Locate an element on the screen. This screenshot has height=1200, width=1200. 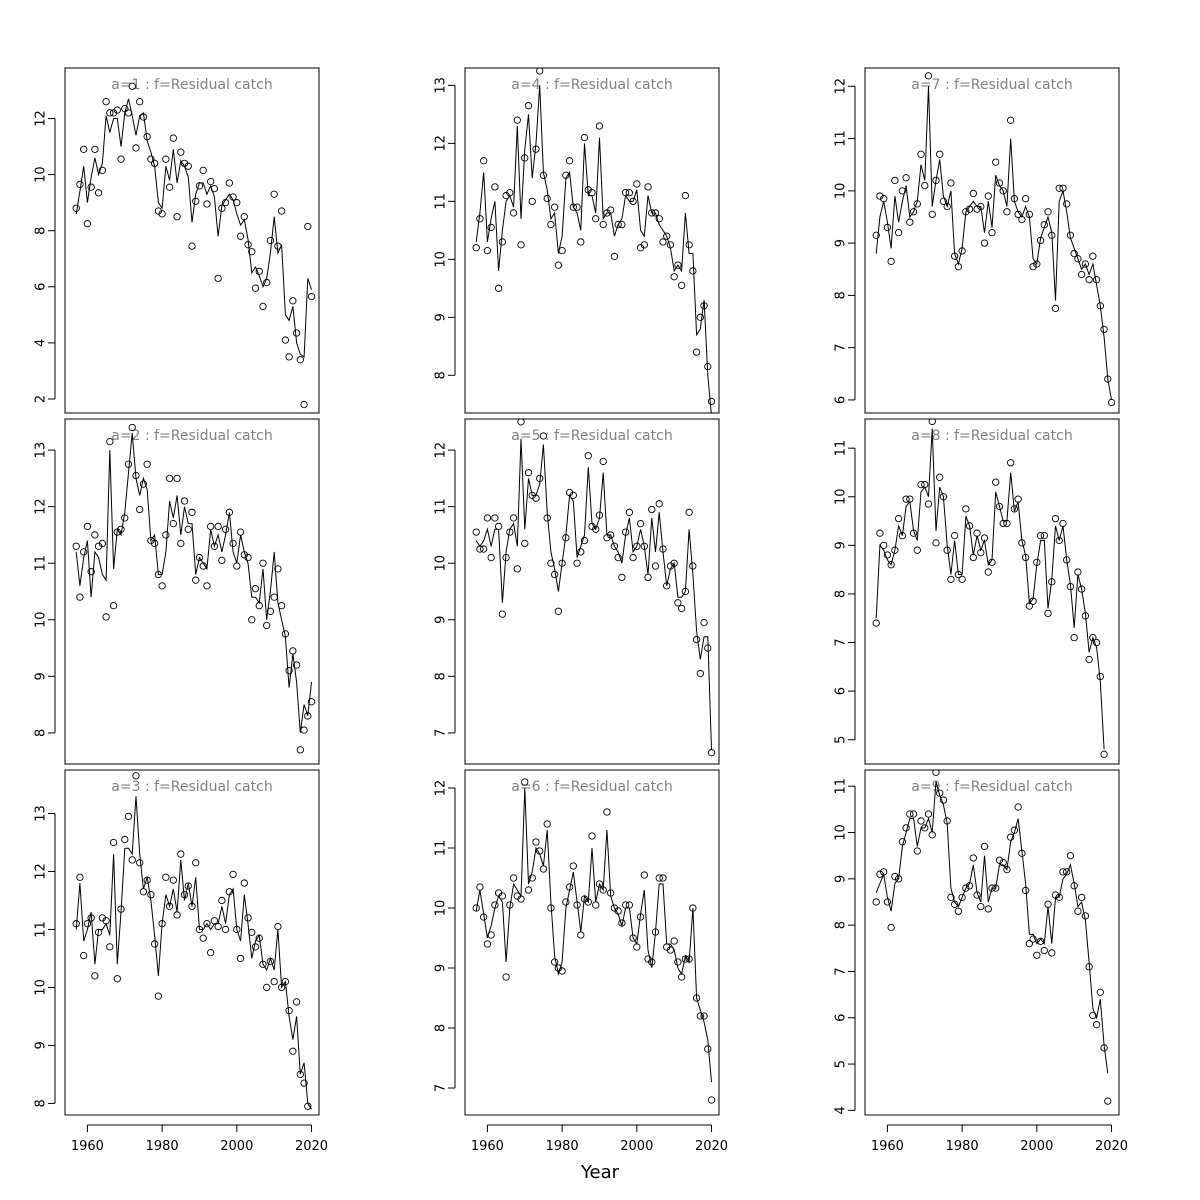
y-tick-label: 5 is located at coordinates (841, 740).